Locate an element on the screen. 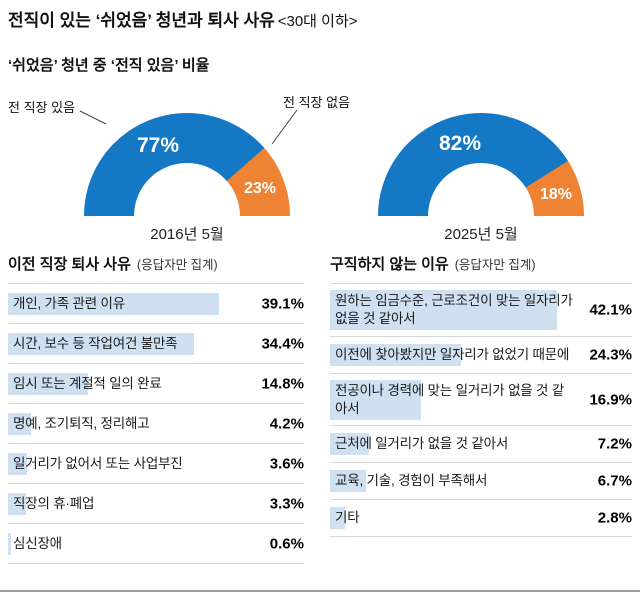  bar-row: 근처에 일거리가 없을 것 같아서 7.2% is located at coordinates (481, 445).